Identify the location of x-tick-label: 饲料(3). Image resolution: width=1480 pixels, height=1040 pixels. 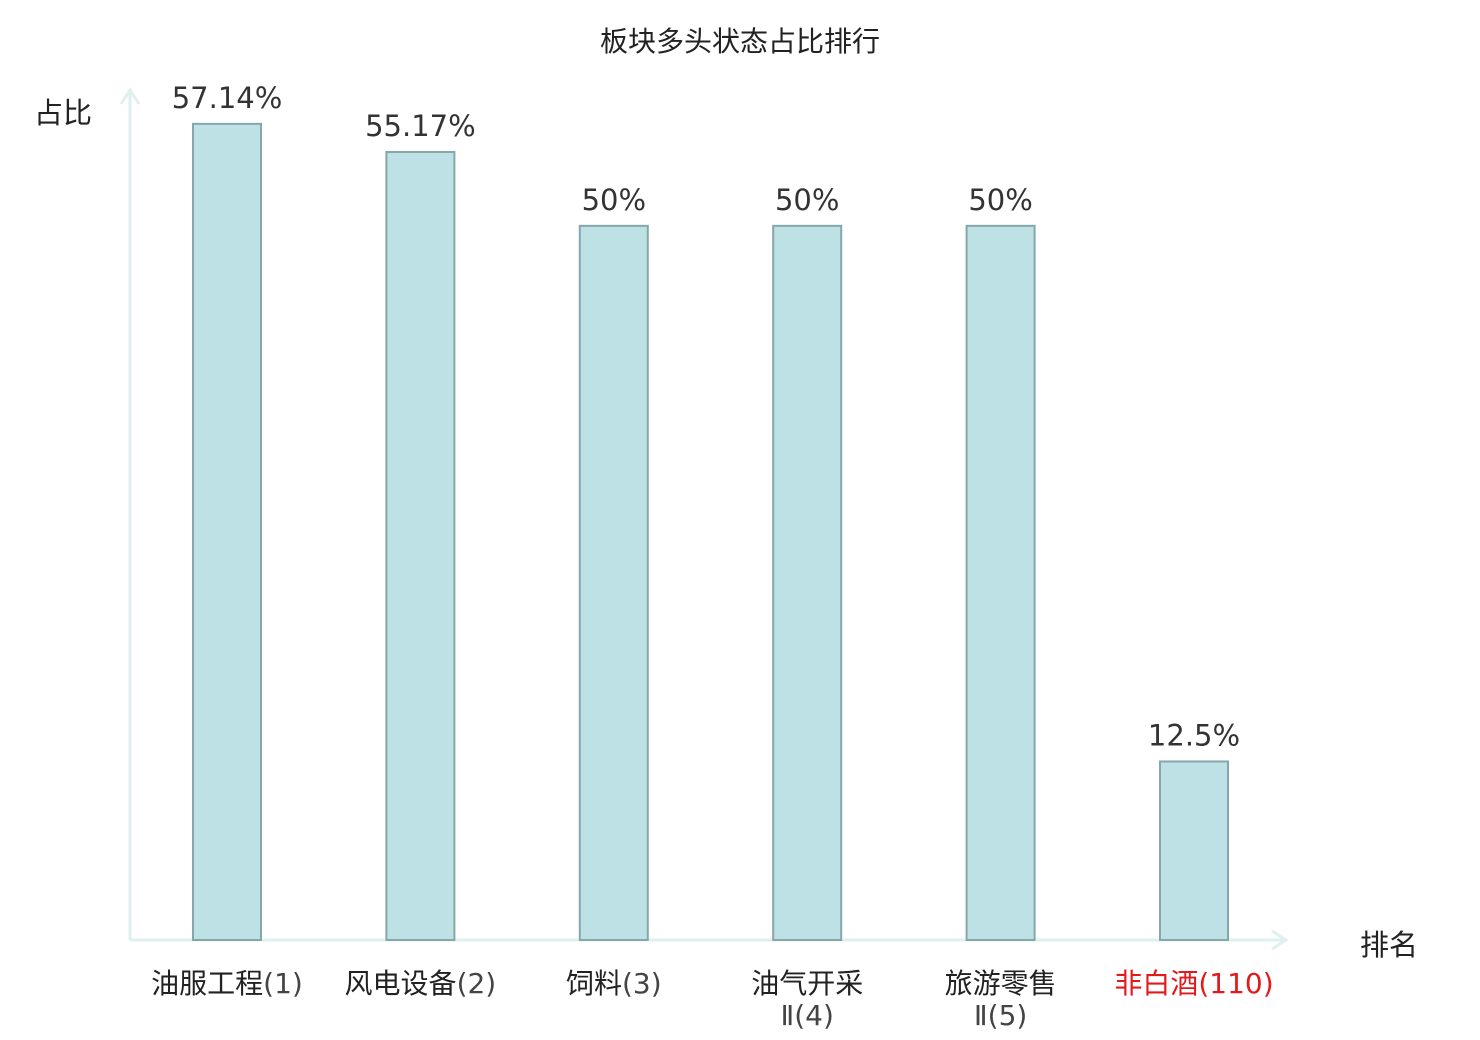
(614, 983).